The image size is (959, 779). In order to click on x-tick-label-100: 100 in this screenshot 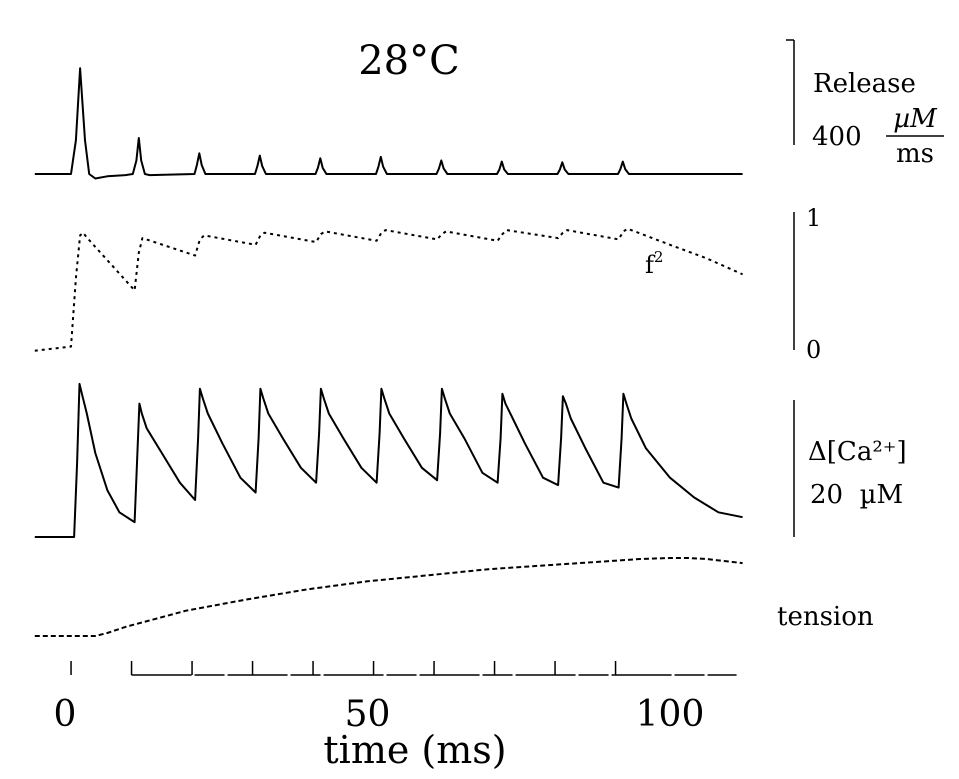, I will do `click(670, 714)`.